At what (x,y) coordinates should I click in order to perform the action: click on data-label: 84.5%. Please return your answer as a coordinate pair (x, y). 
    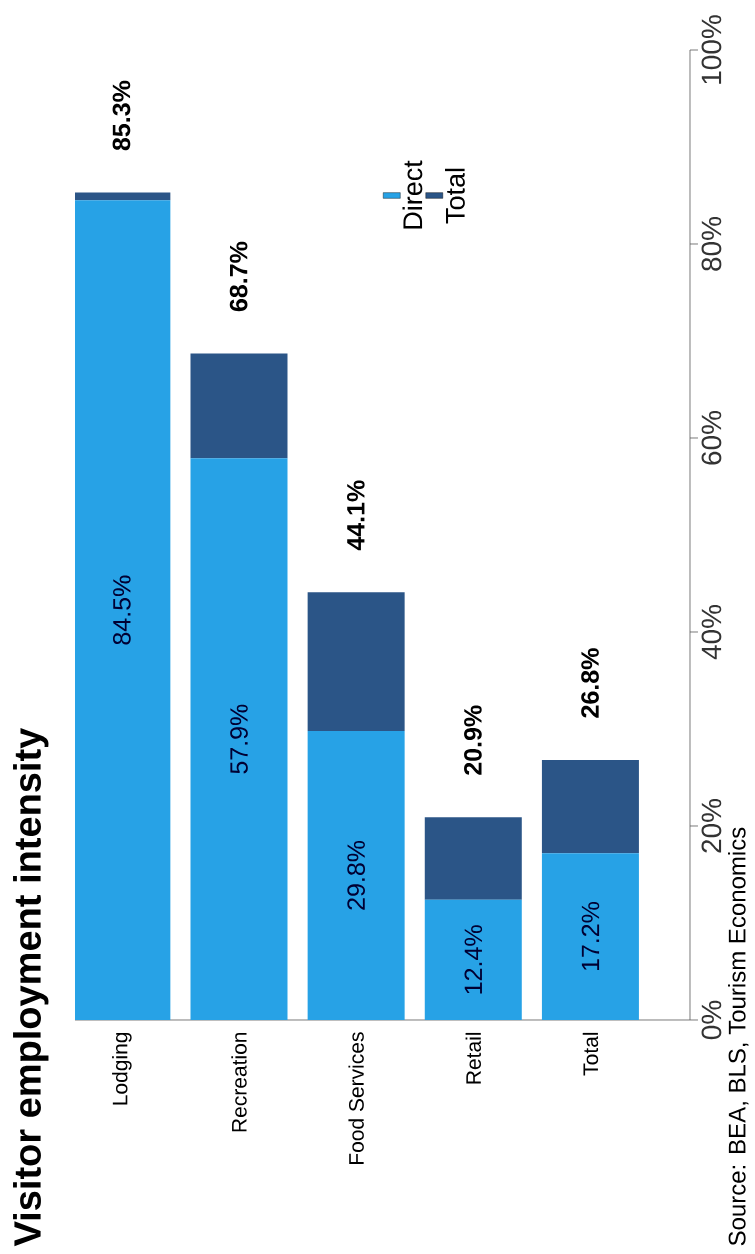
    Looking at the image, I should click on (122, 610).